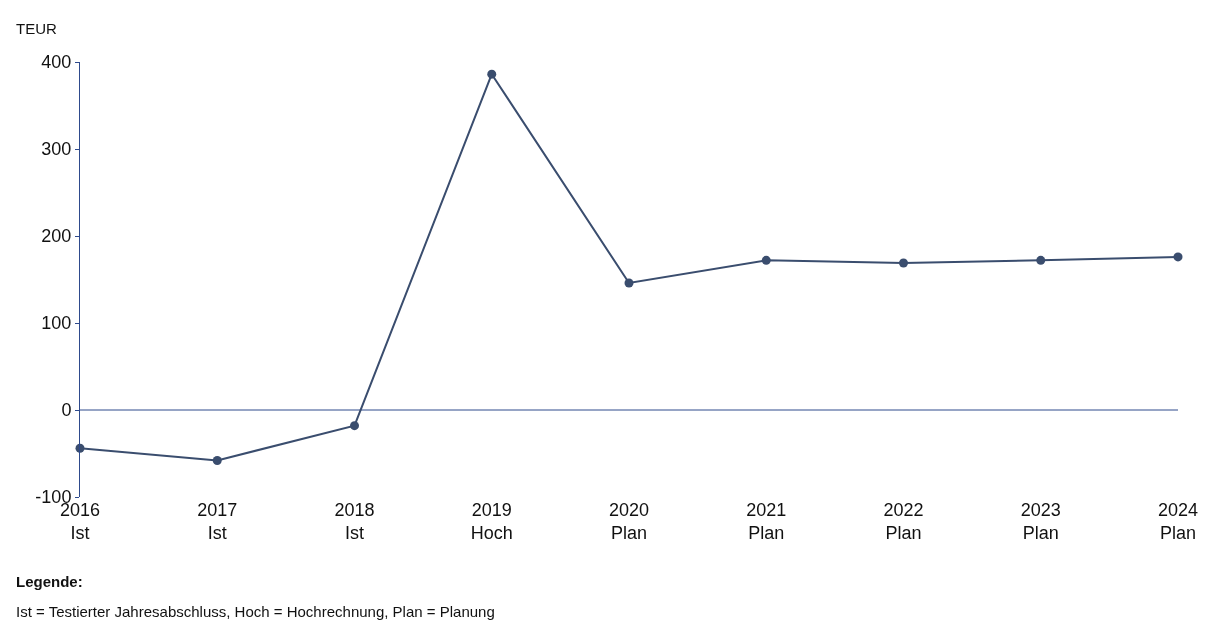 Image resolution: width=1210 pixels, height=637 pixels. What do you see at coordinates (49, 581) in the screenshot?
I see `text: Legende:` at bounding box center [49, 581].